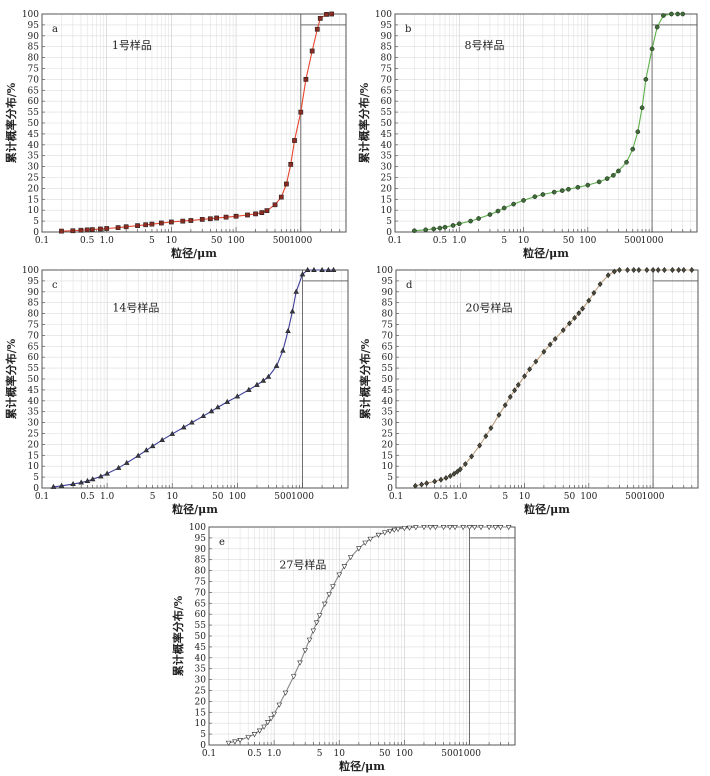  What do you see at coordinates (201, 572) in the screenshot?
I see `y-tick-label: 80` at bounding box center [201, 572].